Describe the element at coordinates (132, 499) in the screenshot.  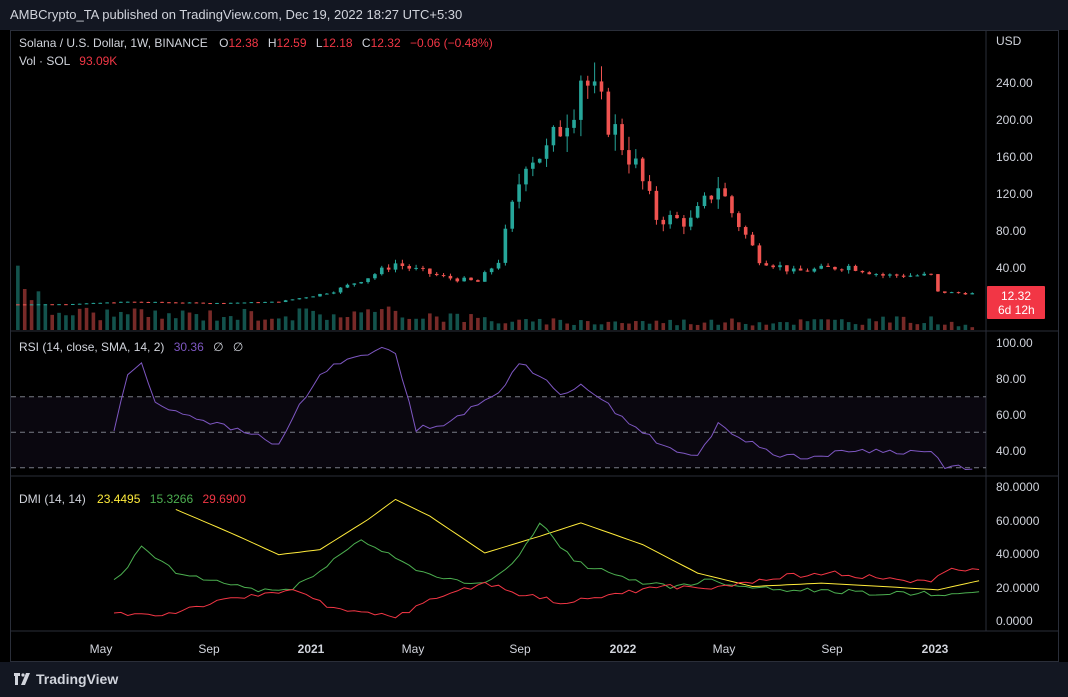
I see `dmi-legend: DMI (14, 14) 23.4495 15.3266 29.6900` at that location.